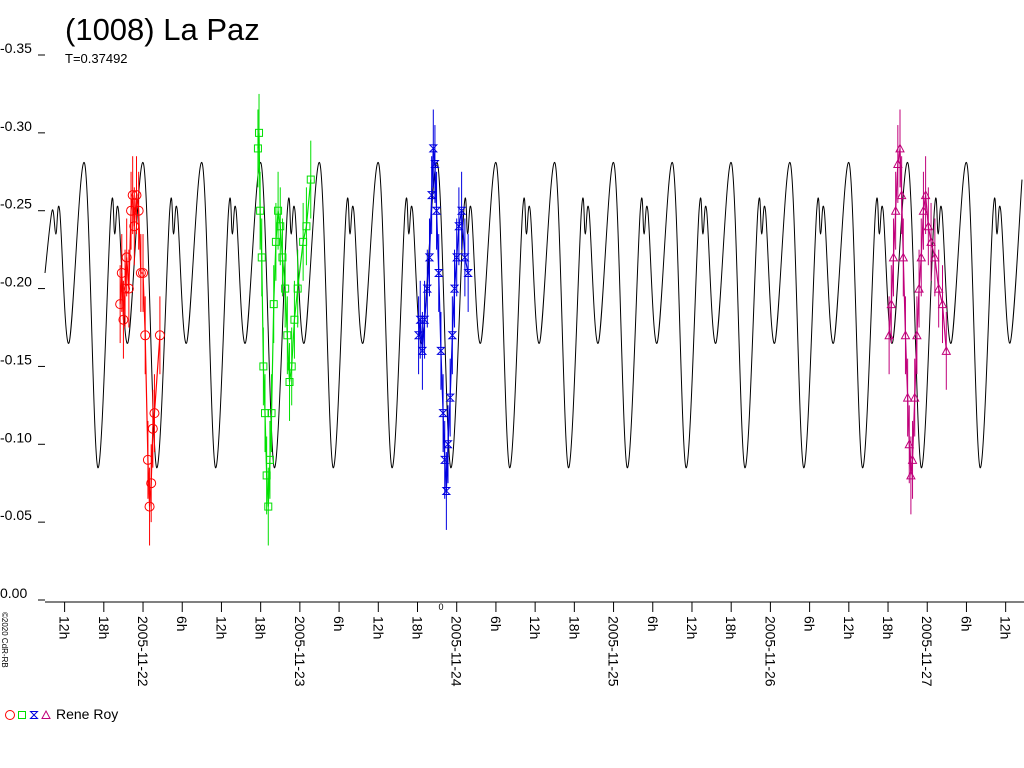 This screenshot has height=768, width=1024. Describe the element at coordinates (614, 651) in the screenshot. I see `x-tick-label: 2005-11-25` at that location.